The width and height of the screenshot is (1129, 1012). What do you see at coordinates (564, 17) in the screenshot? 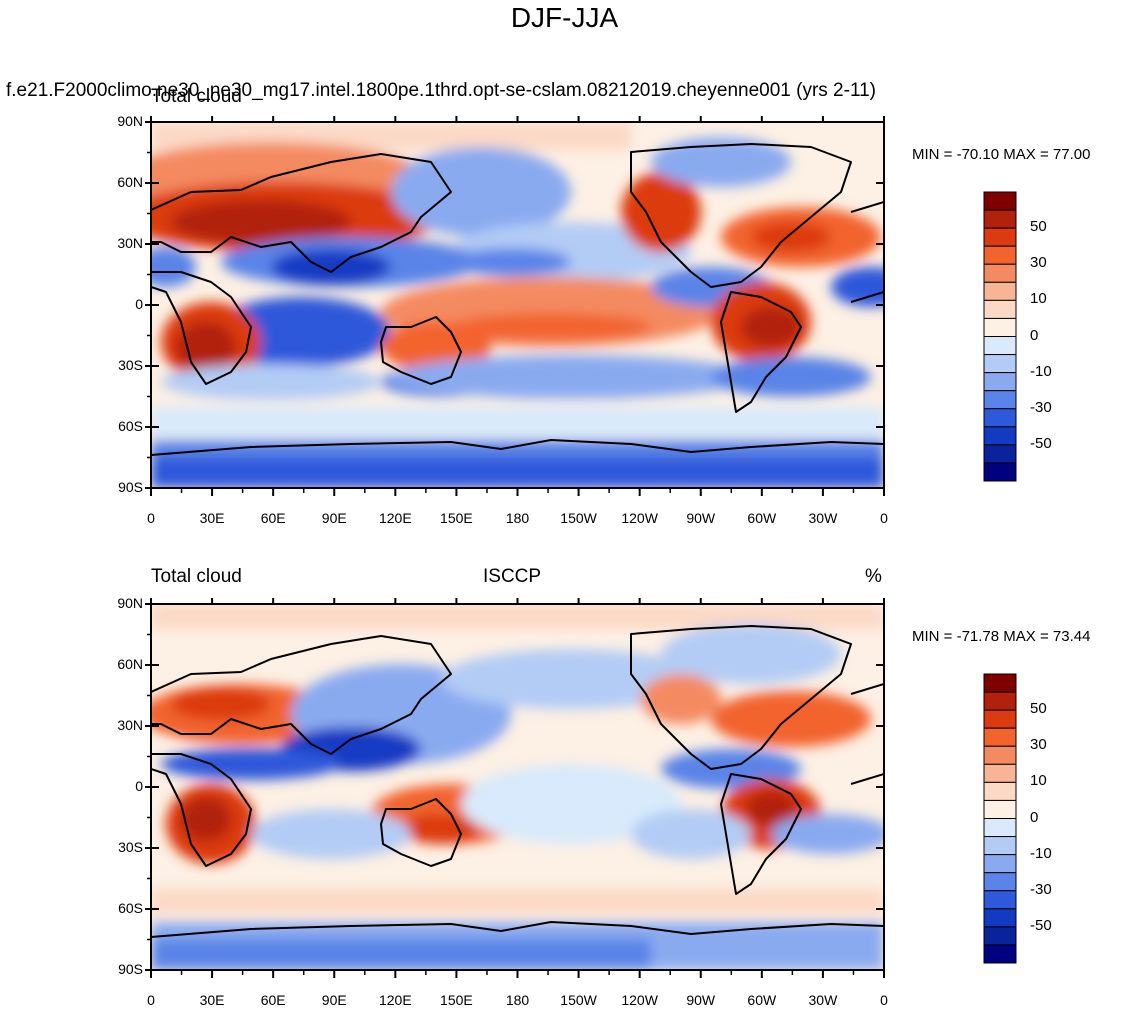
I see `figure-title: DJF-JJA` at bounding box center [564, 17].